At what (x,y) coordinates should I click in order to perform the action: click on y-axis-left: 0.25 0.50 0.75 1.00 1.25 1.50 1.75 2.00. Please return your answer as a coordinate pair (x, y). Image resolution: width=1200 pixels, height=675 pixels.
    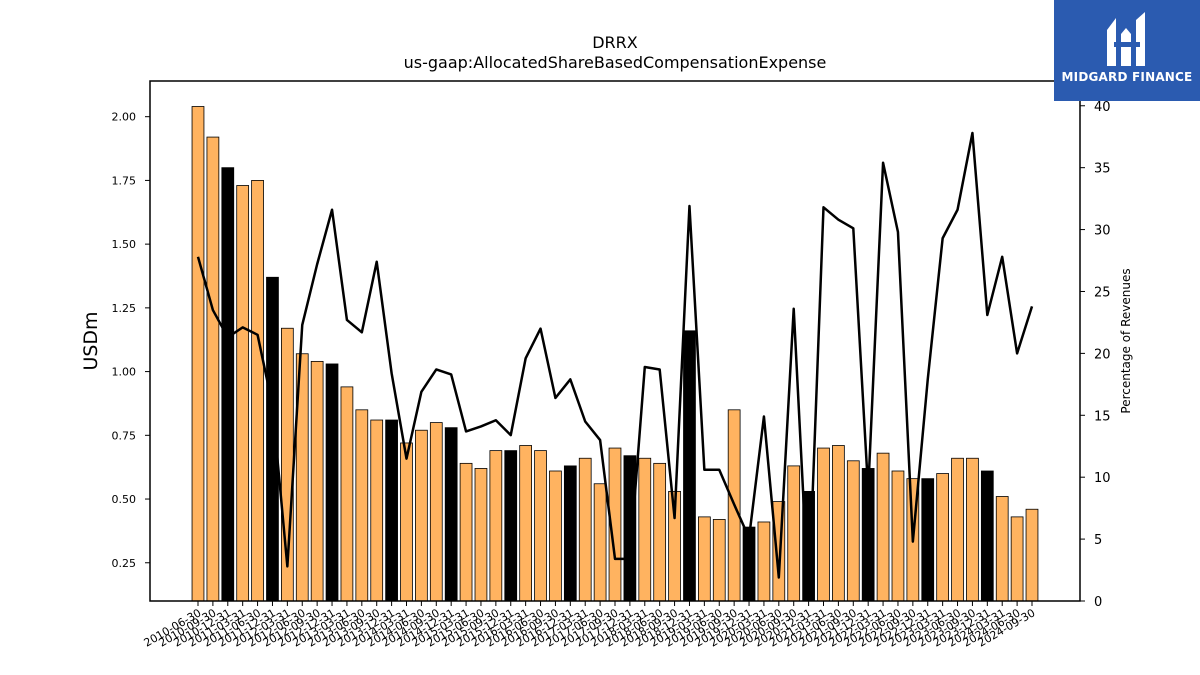
    Looking at the image, I should click on (131, 340).